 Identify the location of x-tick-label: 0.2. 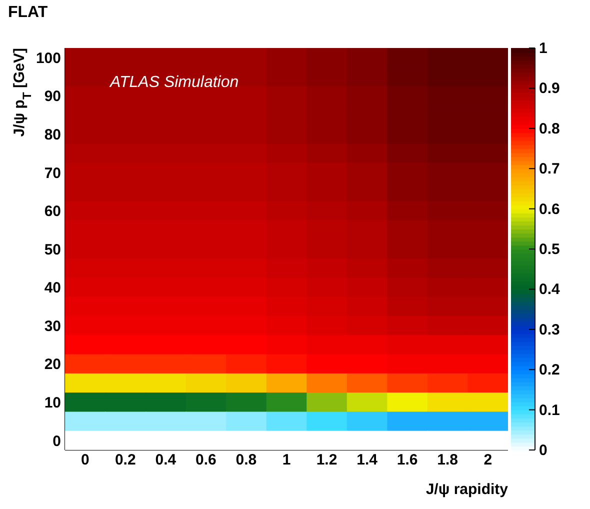
(125, 460).